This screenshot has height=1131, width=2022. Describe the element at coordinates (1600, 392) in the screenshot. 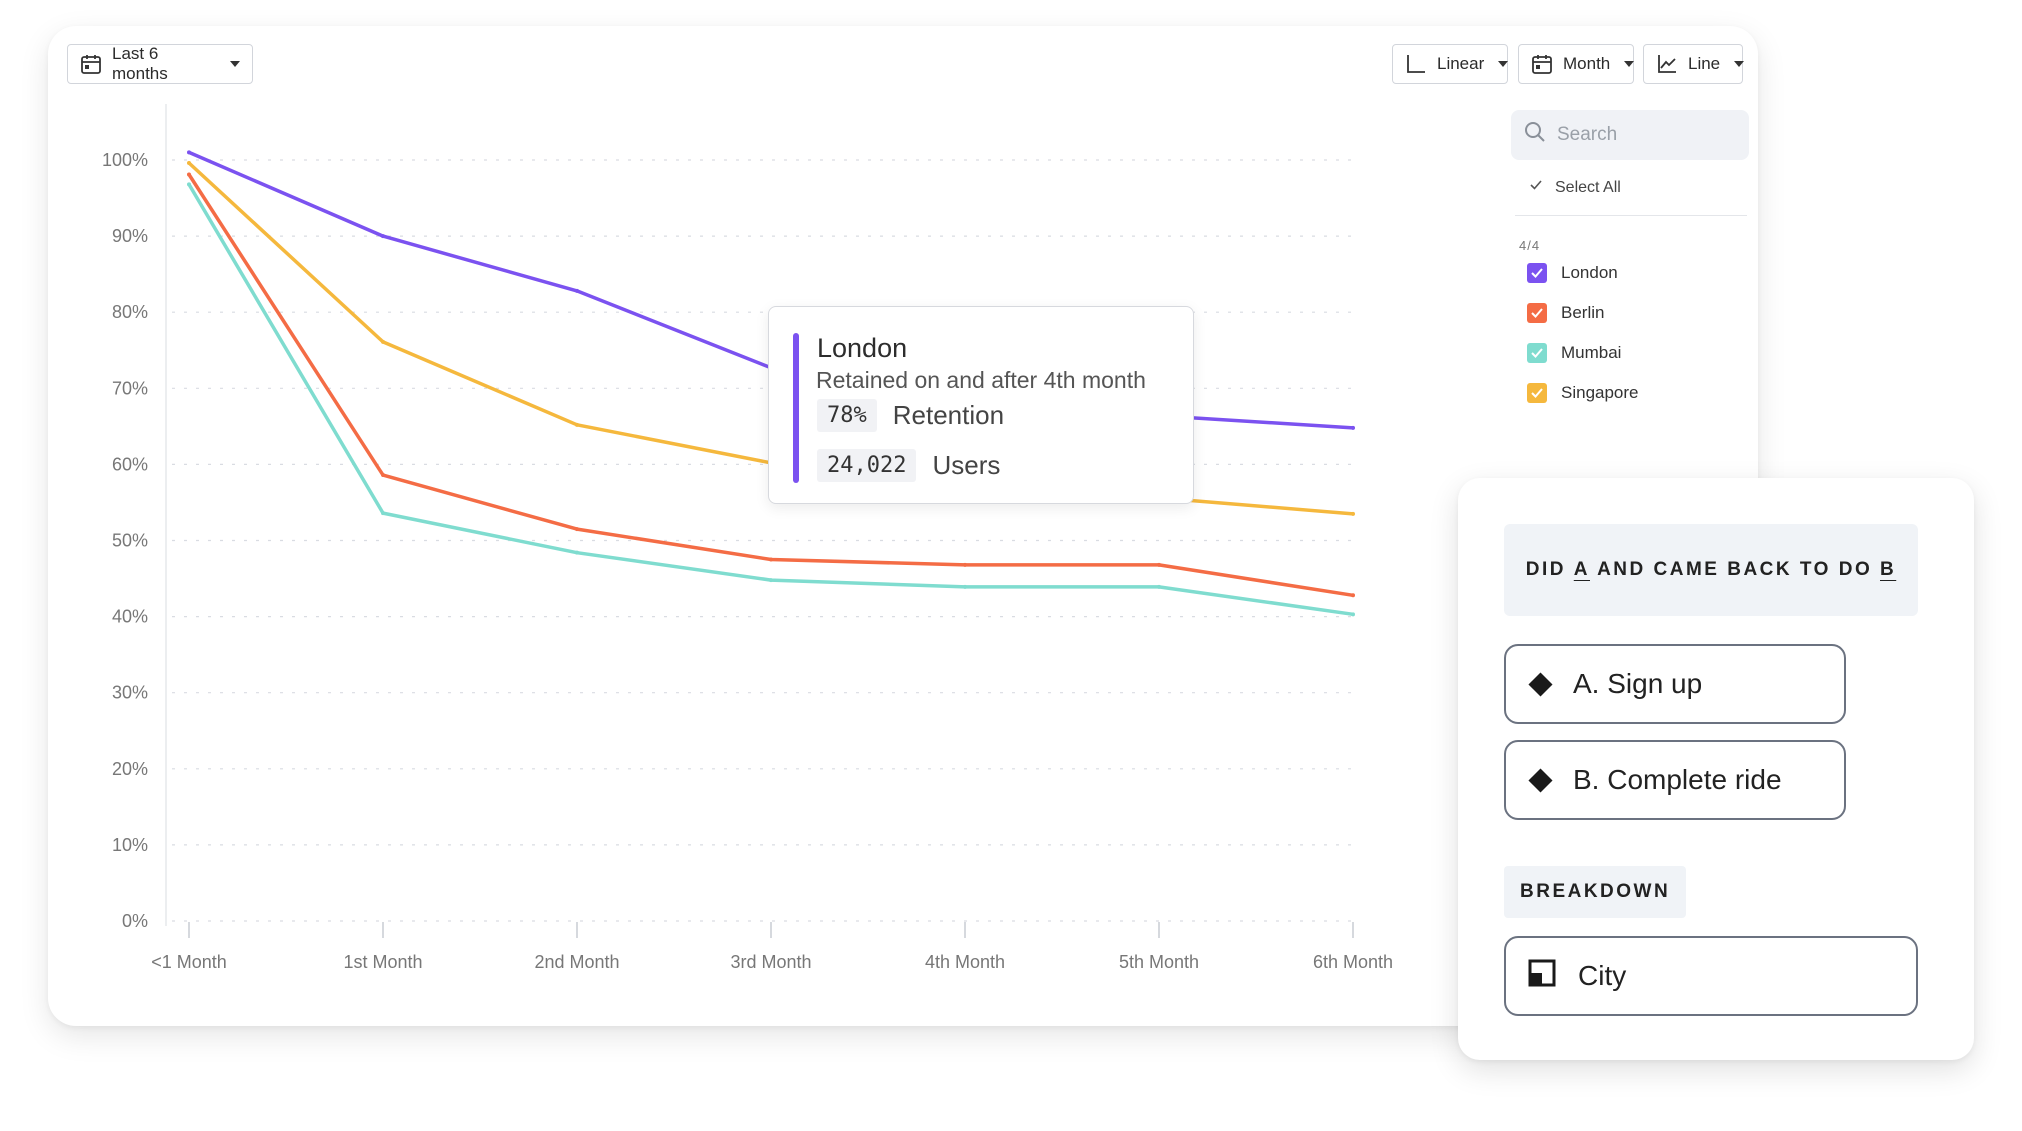

I see `legend-item-label: Singapore` at that location.